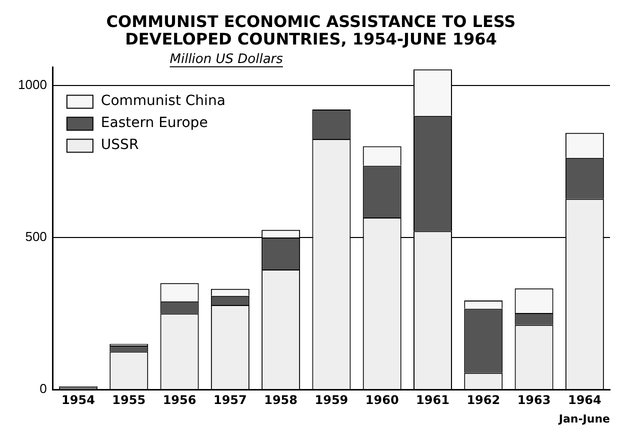 Image resolution: width=632 pixels, height=439 pixels. What do you see at coordinates (311, 30) in the screenshot?
I see `chart-title: COMMUNIST ECONOMIC ASSISTANCE TO LESS DEVELOPED COUNTRIES, 1954-JUNE 1964` at bounding box center [311, 30].